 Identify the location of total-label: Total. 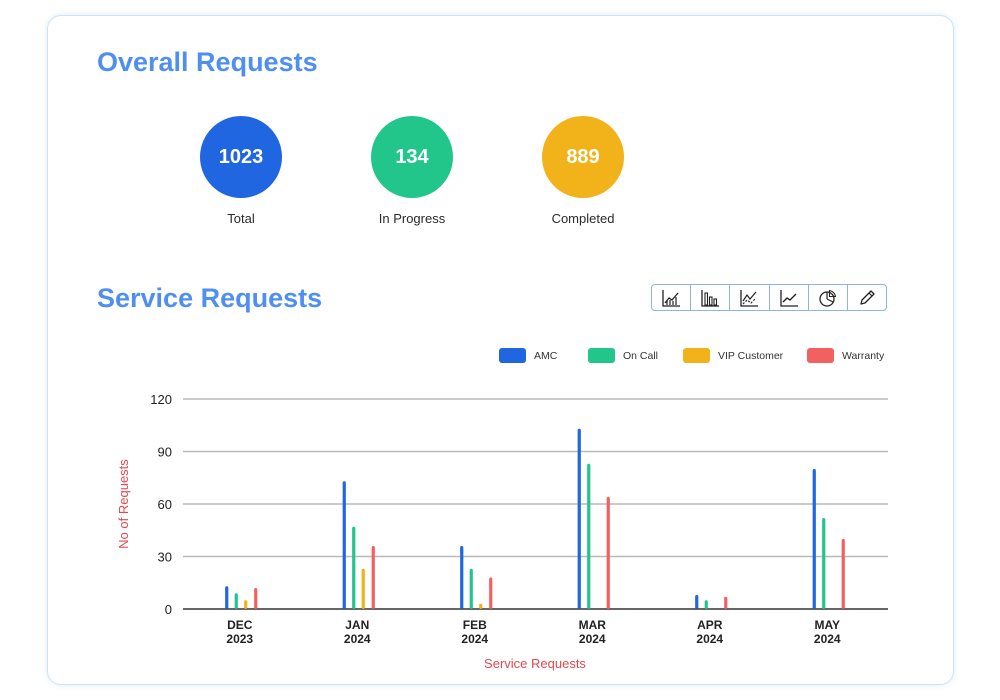
(241, 218).